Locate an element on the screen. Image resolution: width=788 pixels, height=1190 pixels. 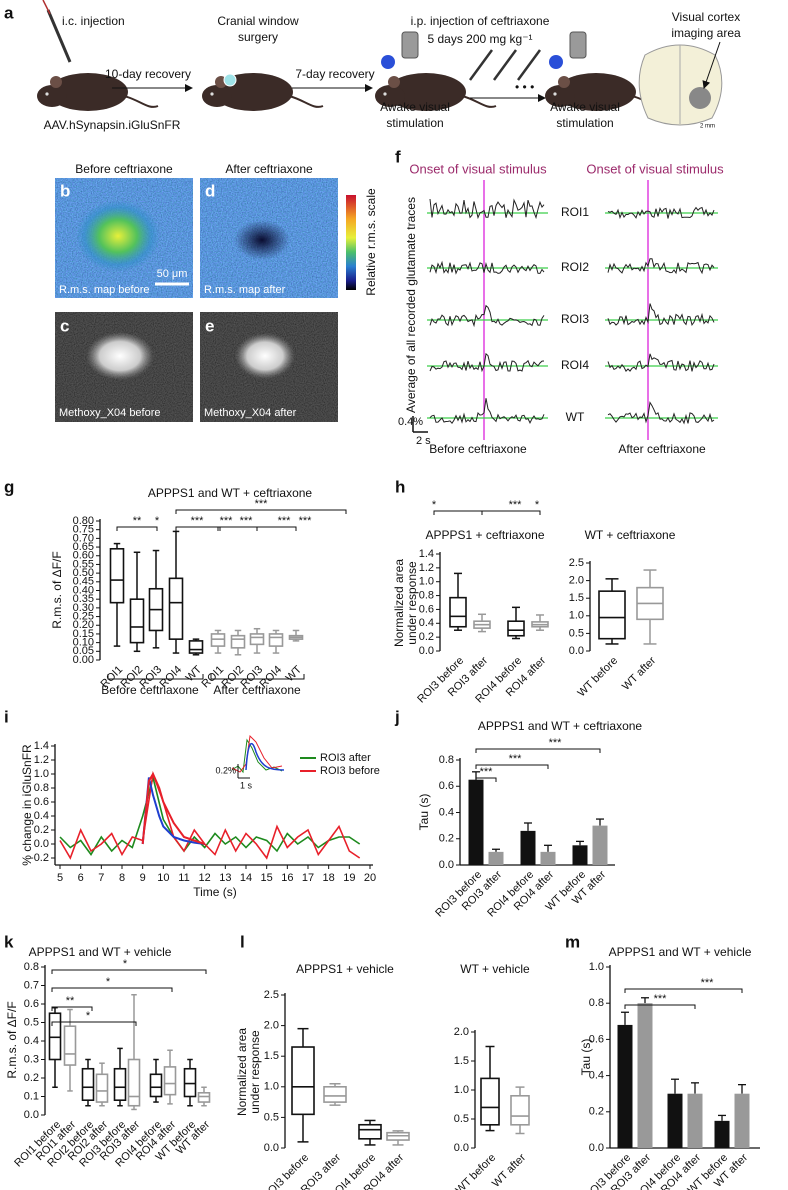
axis-title: % change in iGluSnFR is located at coordinates (27, 805).